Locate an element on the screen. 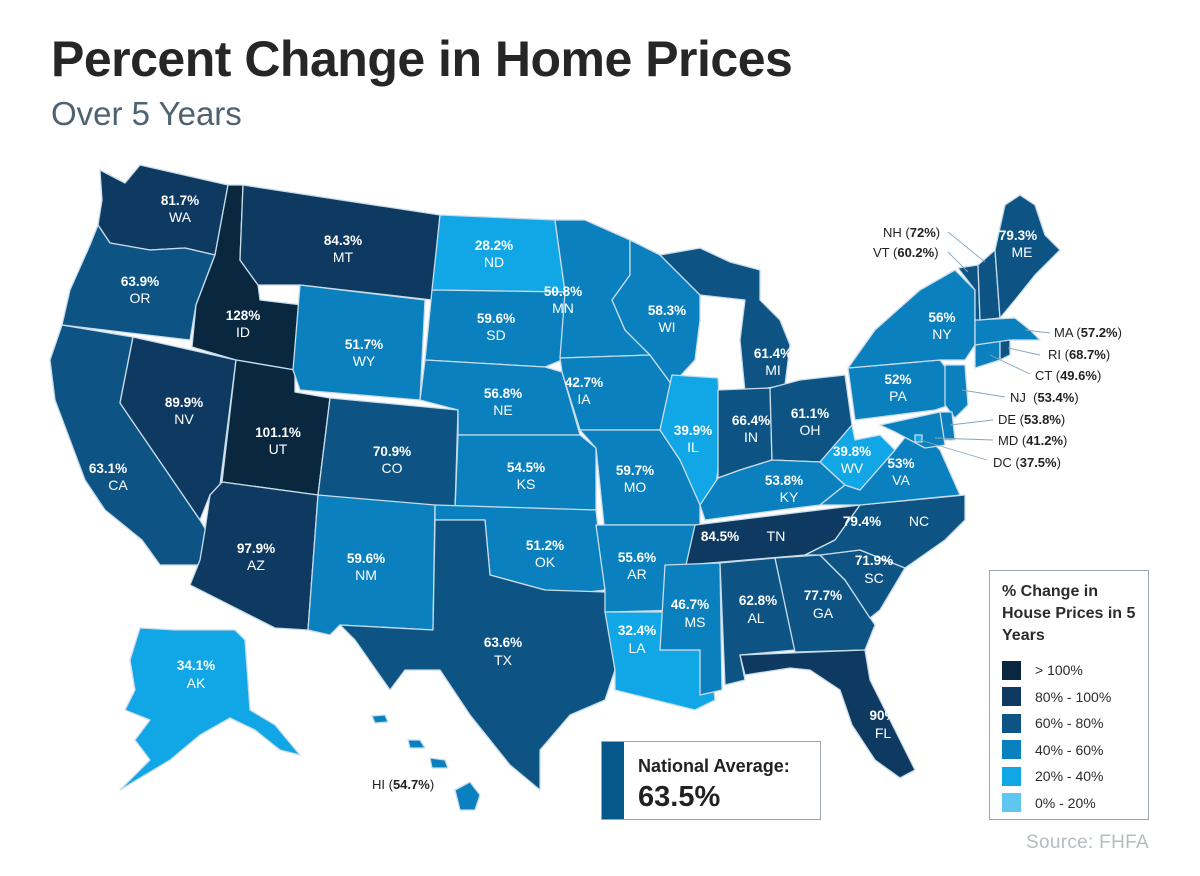  state-HI-islands is located at coordinates (410, 741).